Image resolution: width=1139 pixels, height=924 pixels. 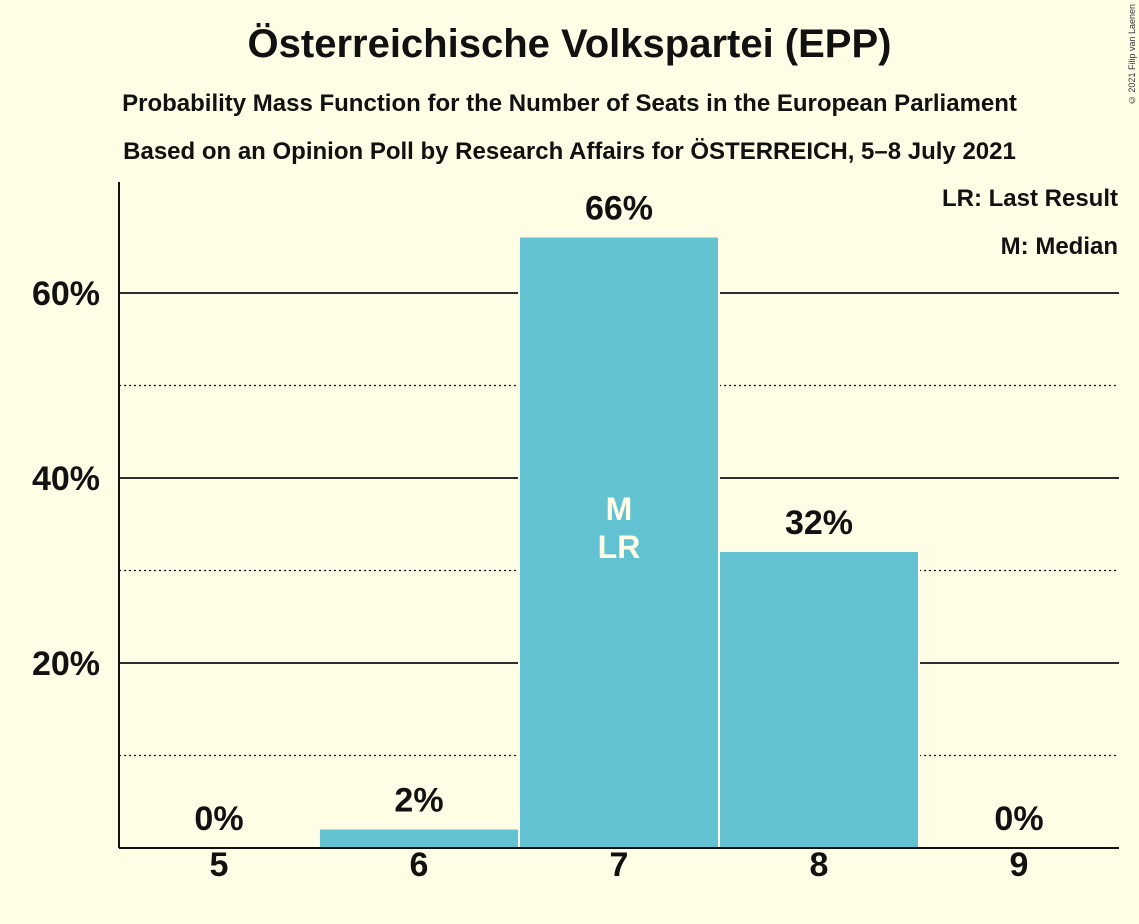 What do you see at coordinates (66, 294) in the screenshot?
I see `y-tick-label: 60%` at bounding box center [66, 294].